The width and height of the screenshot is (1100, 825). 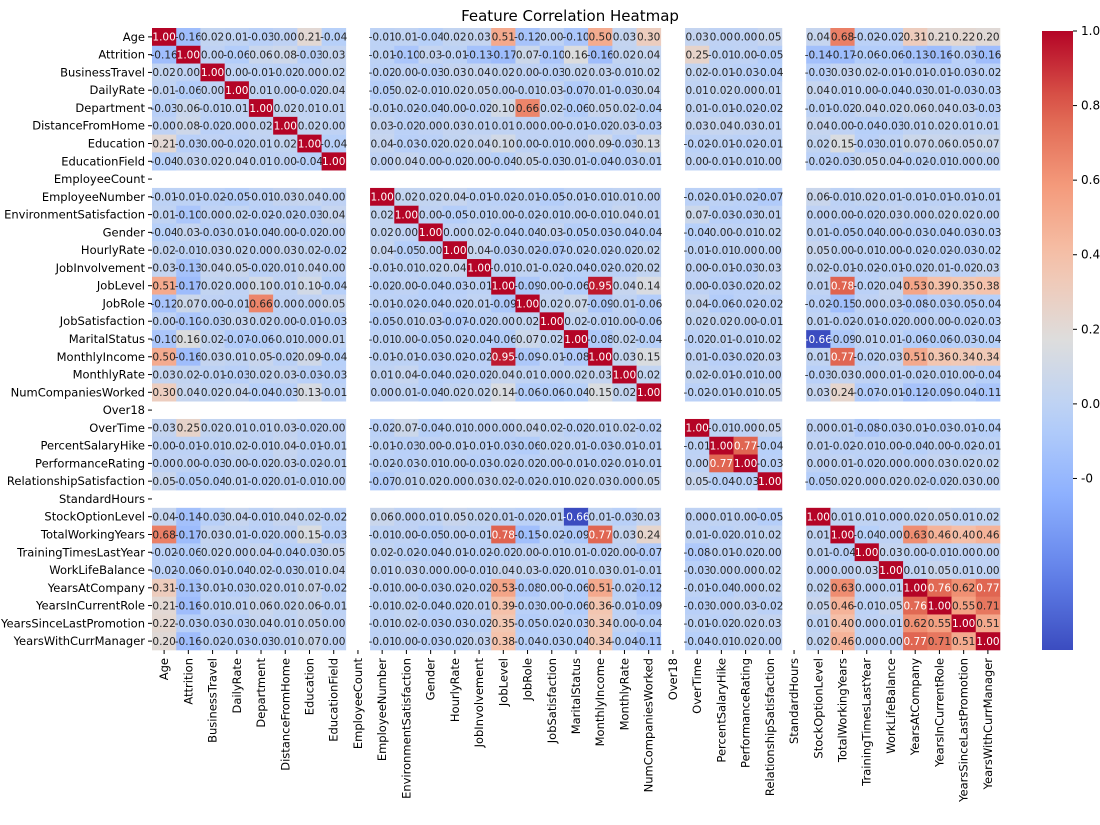 What do you see at coordinates (939, 340) in the screenshot?
I see `cell-value-label: -0.06` at bounding box center [939, 340].